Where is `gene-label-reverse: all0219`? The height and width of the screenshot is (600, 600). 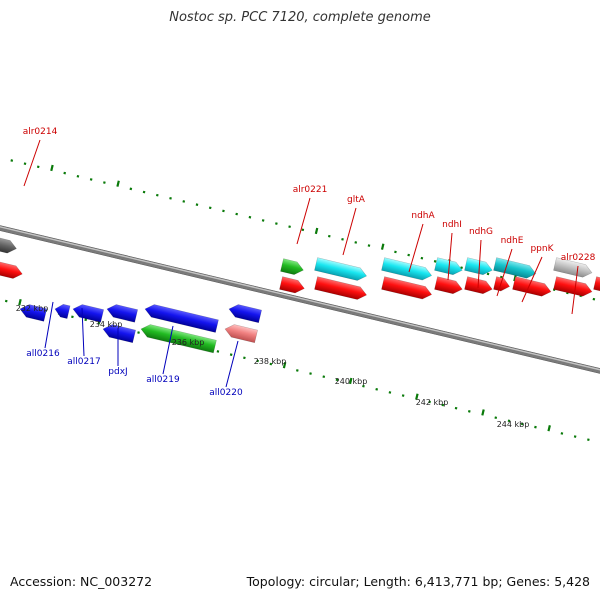 gene-label-reverse: all0219 is located at coordinates (163, 380).